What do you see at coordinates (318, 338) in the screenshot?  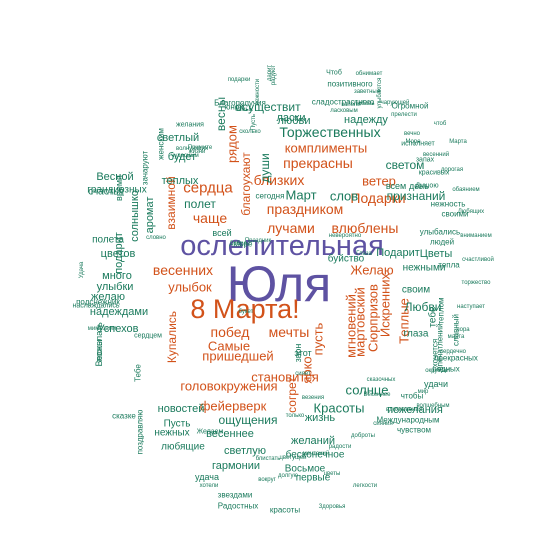 I see `word-31: пусть` at bounding box center [318, 338].